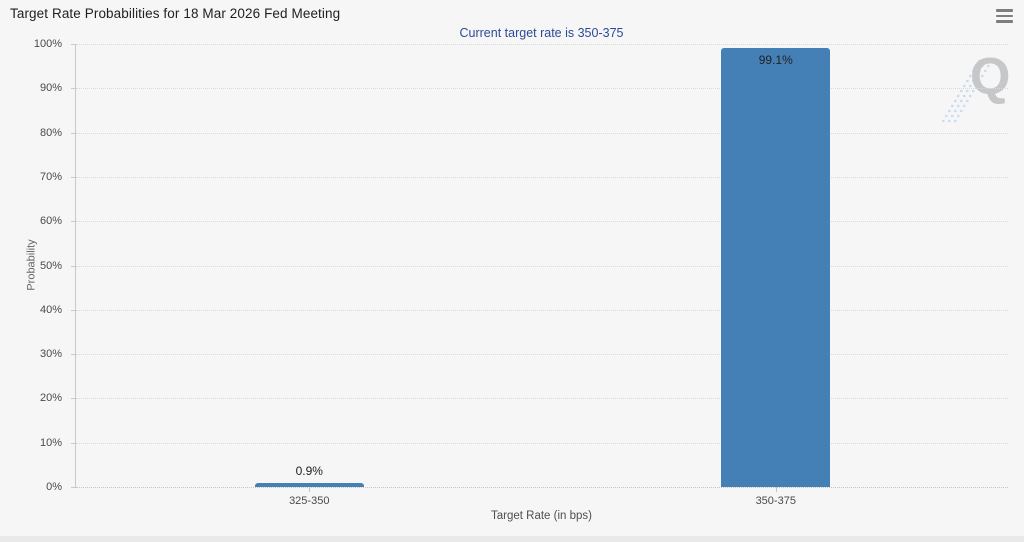 Image resolution: width=1024 pixels, height=542 pixels. I want to click on x-axis-title: Target Rate (in bps), so click(541, 516).